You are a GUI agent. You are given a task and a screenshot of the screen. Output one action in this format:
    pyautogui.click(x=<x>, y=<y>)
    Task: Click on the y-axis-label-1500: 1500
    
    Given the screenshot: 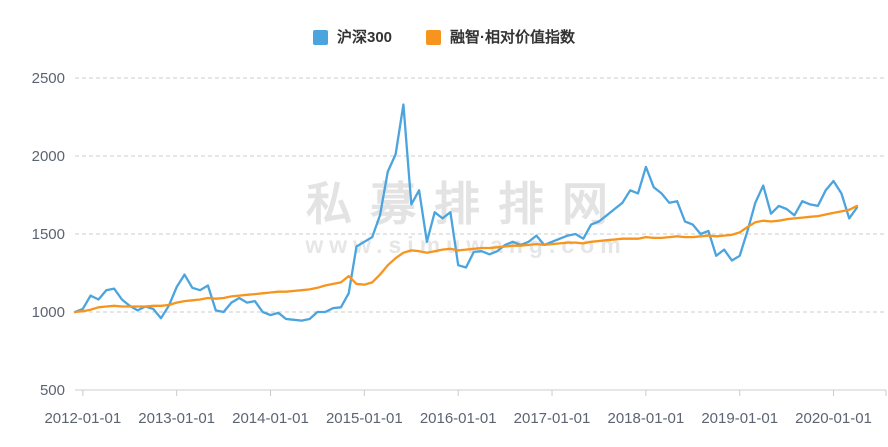 What is the action you would take?
    pyautogui.click(x=48, y=234)
    